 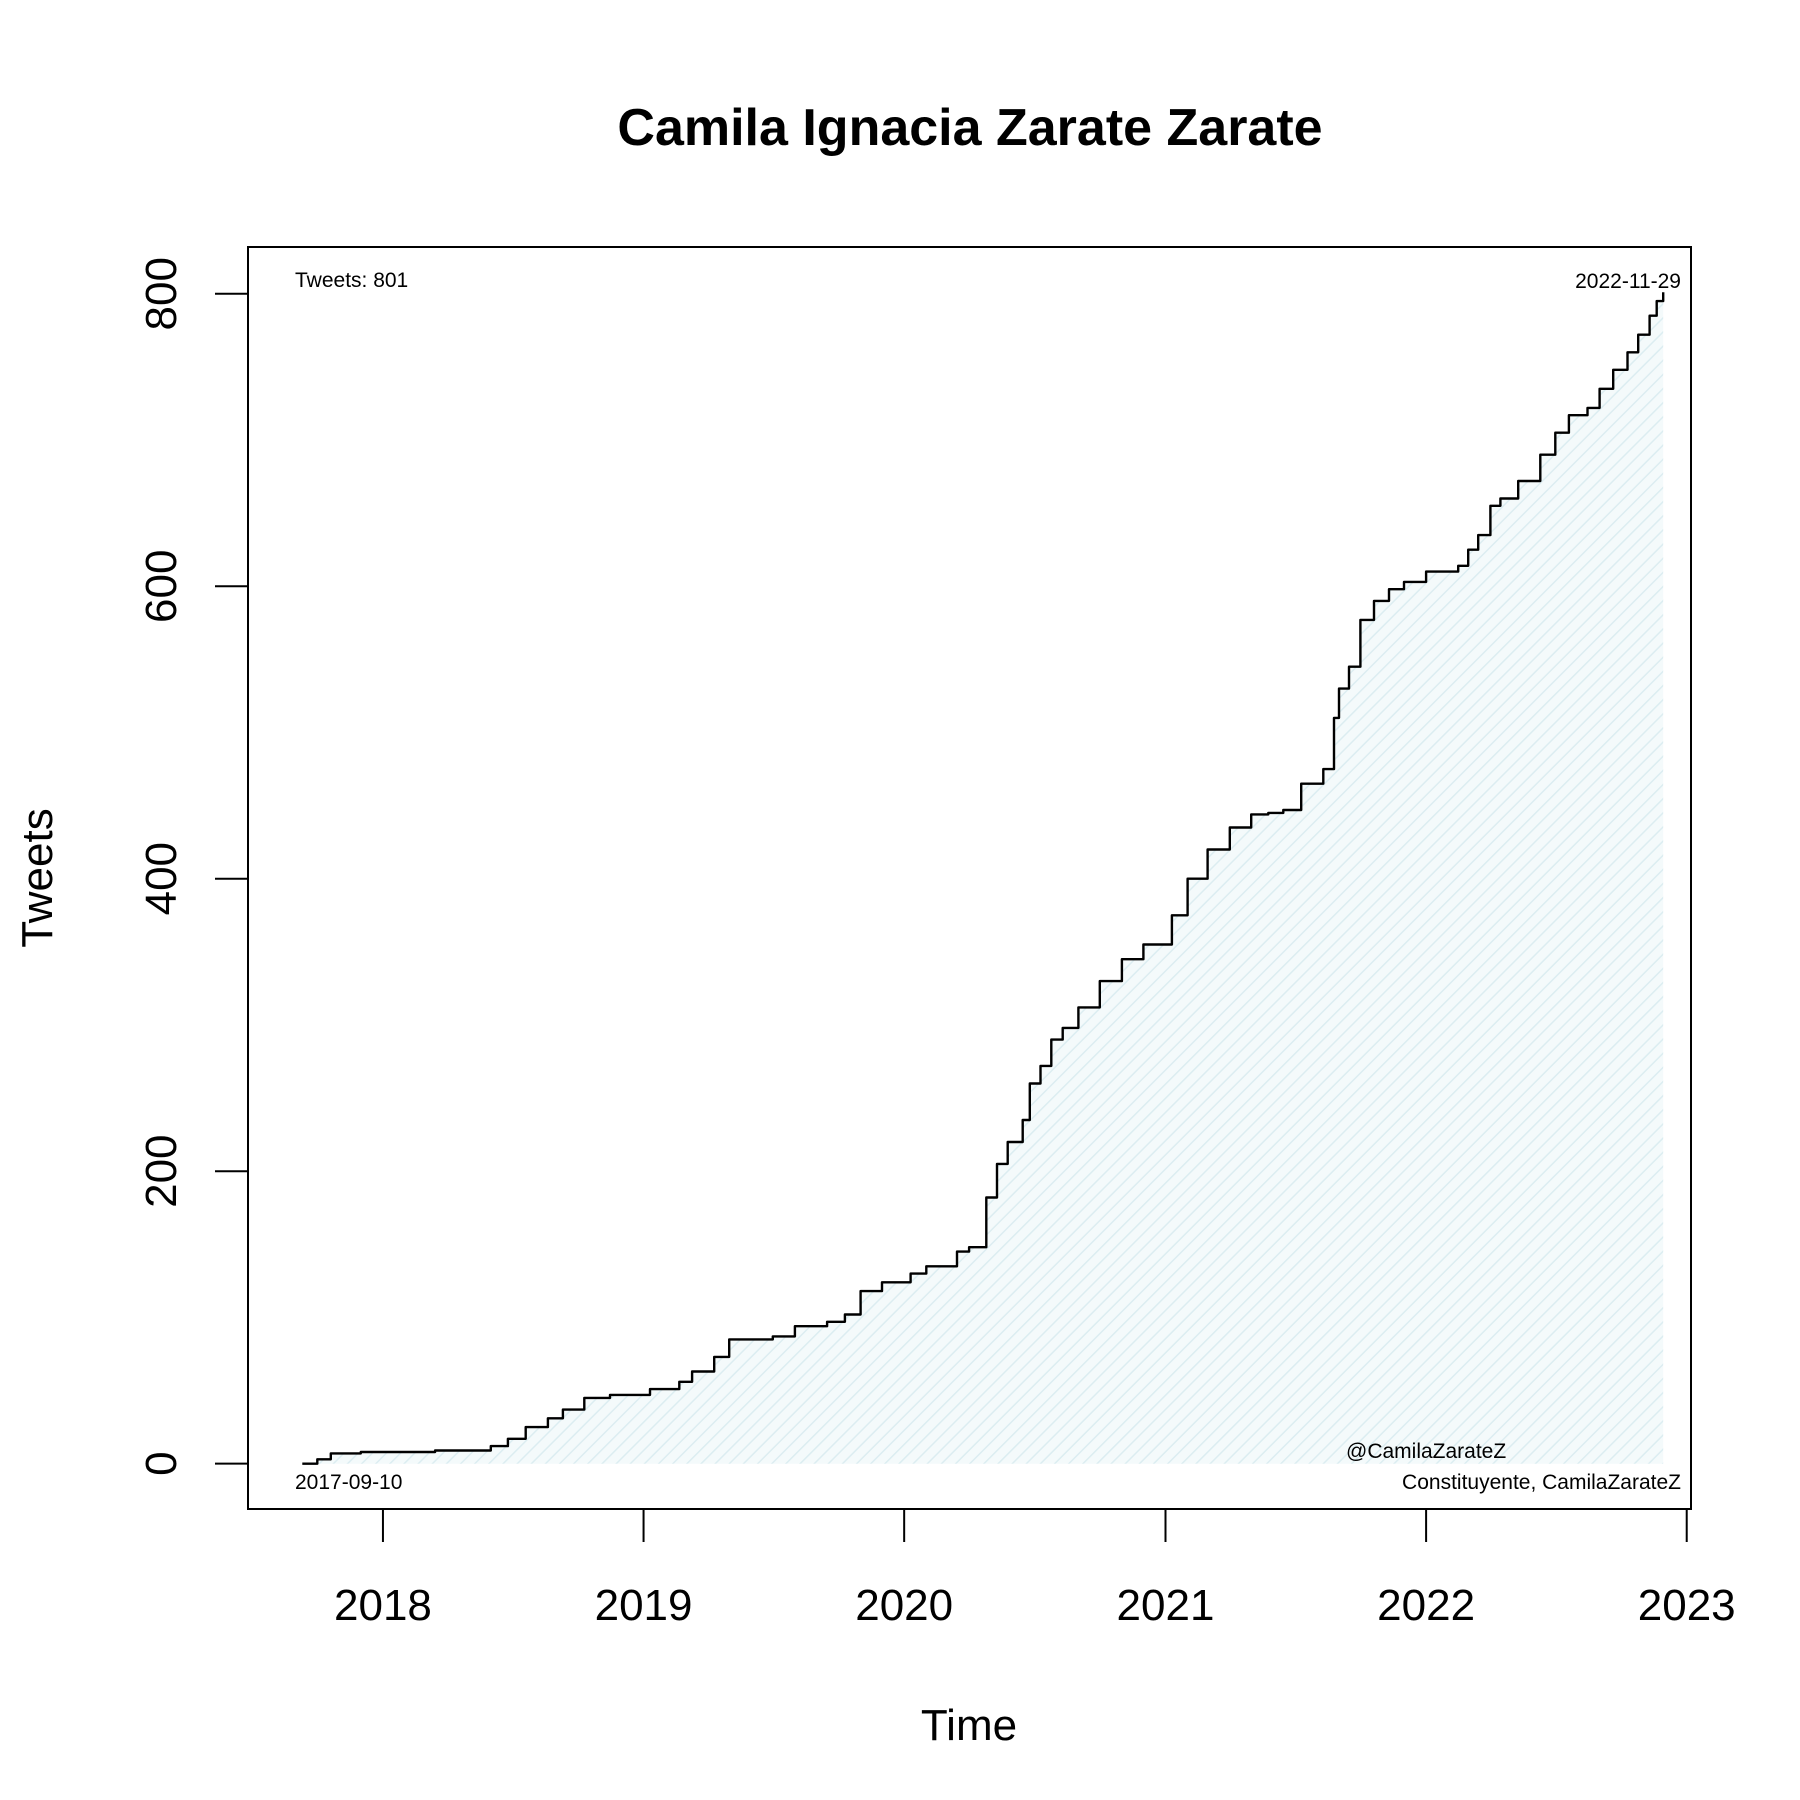 I want to click on y-tick-label: 0, so click(x=161, y=1463).